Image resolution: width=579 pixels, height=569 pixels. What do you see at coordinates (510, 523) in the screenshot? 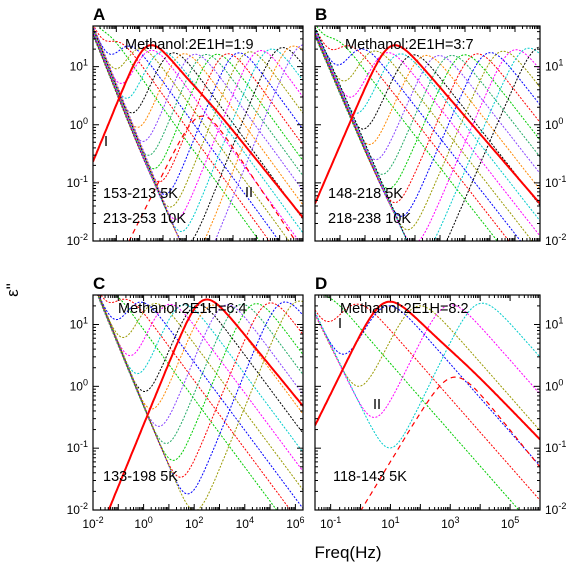
I see `x-tick-label: 10⁵` at bounding box center [510, 523].